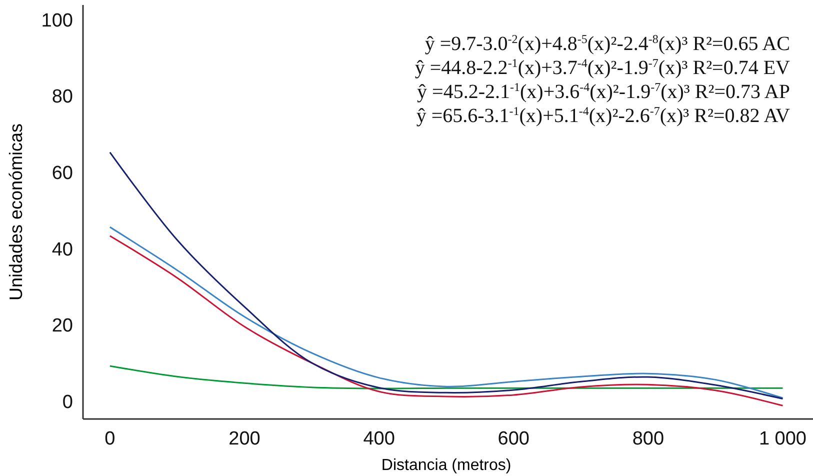  Describe the element at coordinates (62, 326) in the screenshot. I see `y-tick-label: 20` at that location.